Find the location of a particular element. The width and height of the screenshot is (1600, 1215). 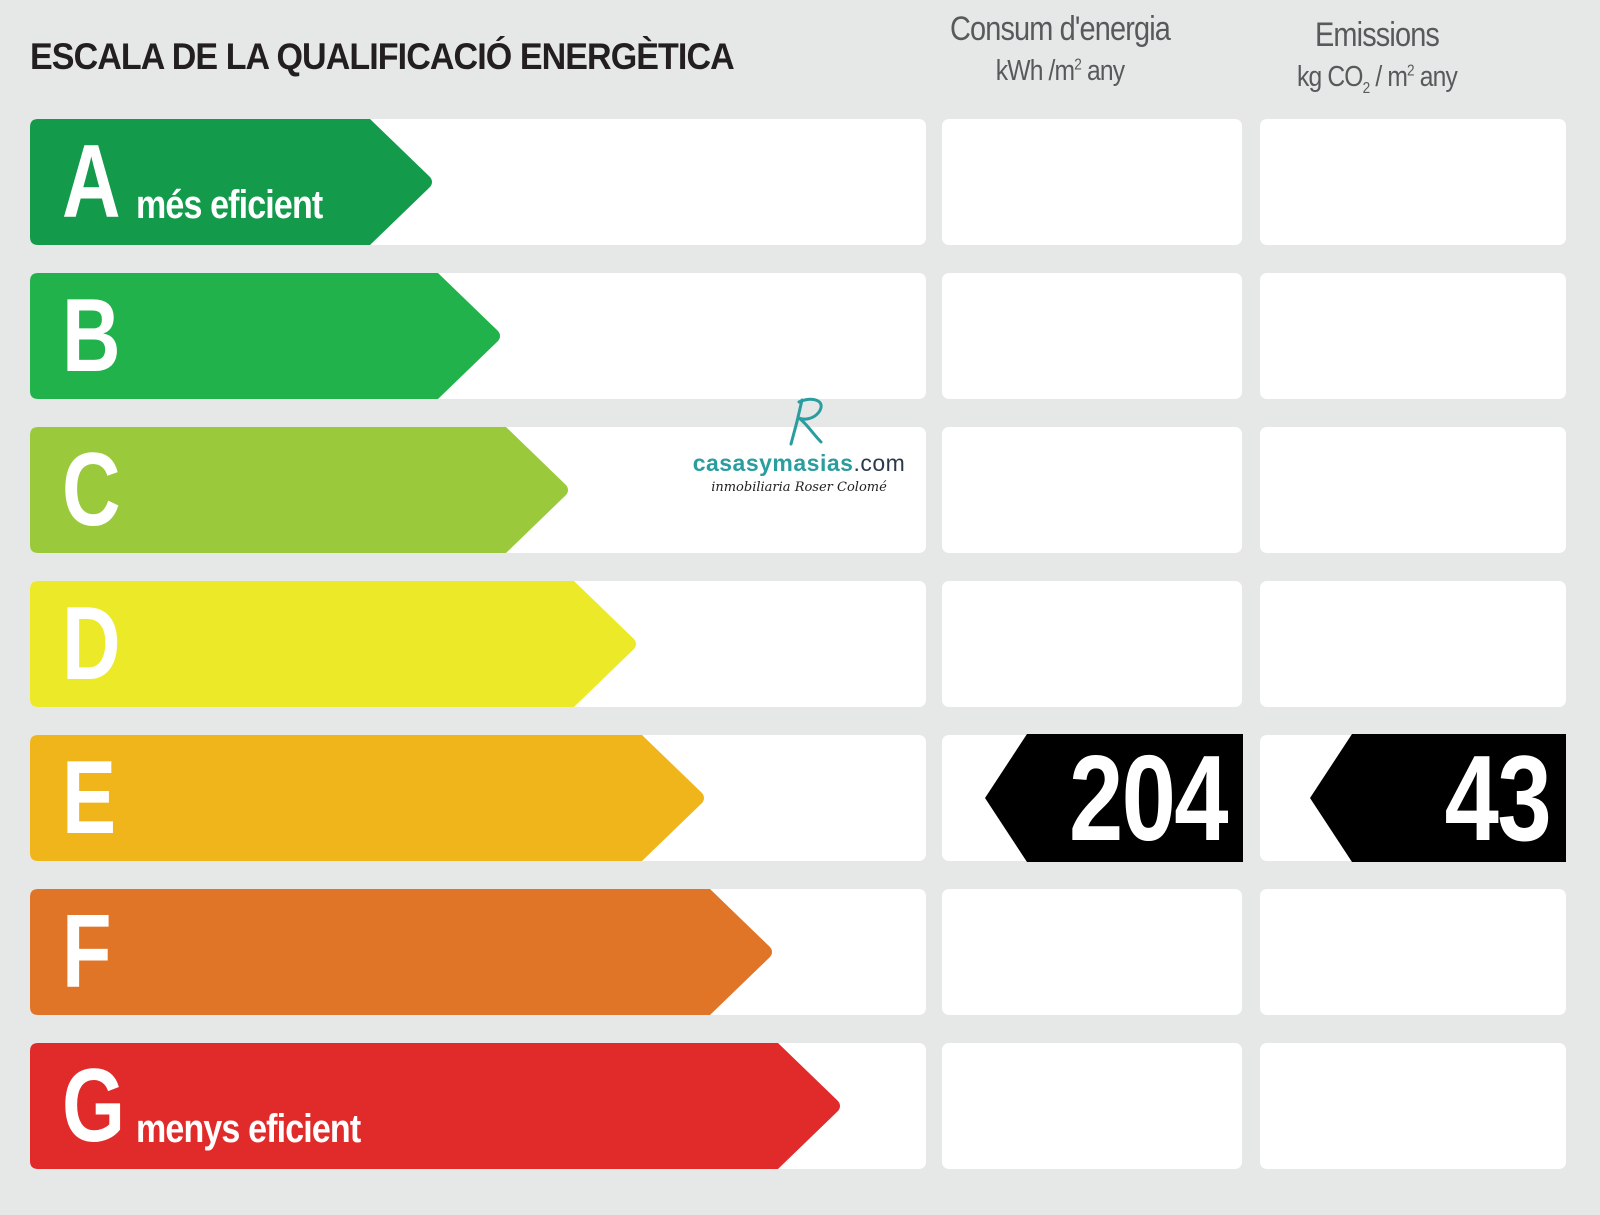

rating-letter: G is located at coordinates (94, 1106).